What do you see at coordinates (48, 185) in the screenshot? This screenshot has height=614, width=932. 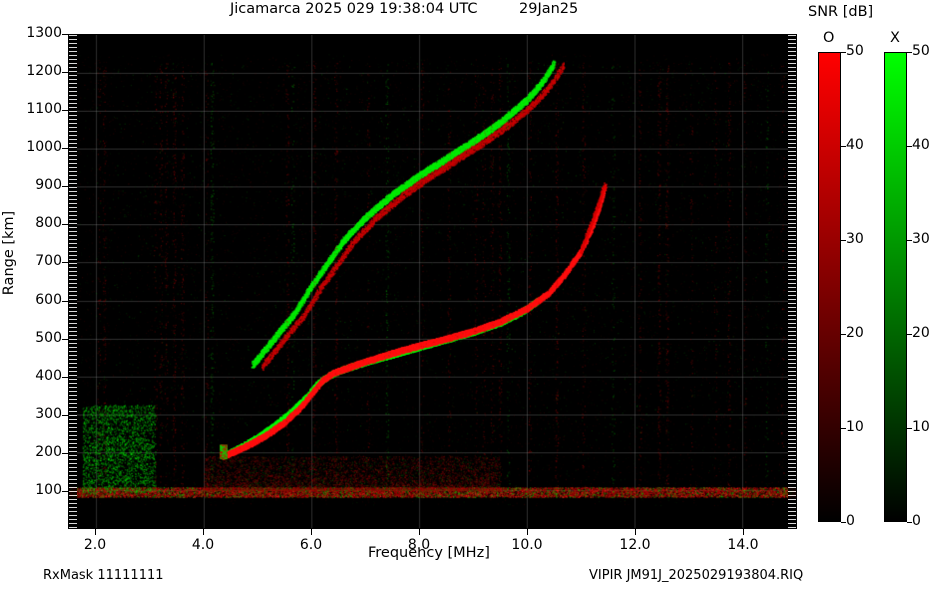 I see `y-tick-label: 900` at bounding box center [48, 185].